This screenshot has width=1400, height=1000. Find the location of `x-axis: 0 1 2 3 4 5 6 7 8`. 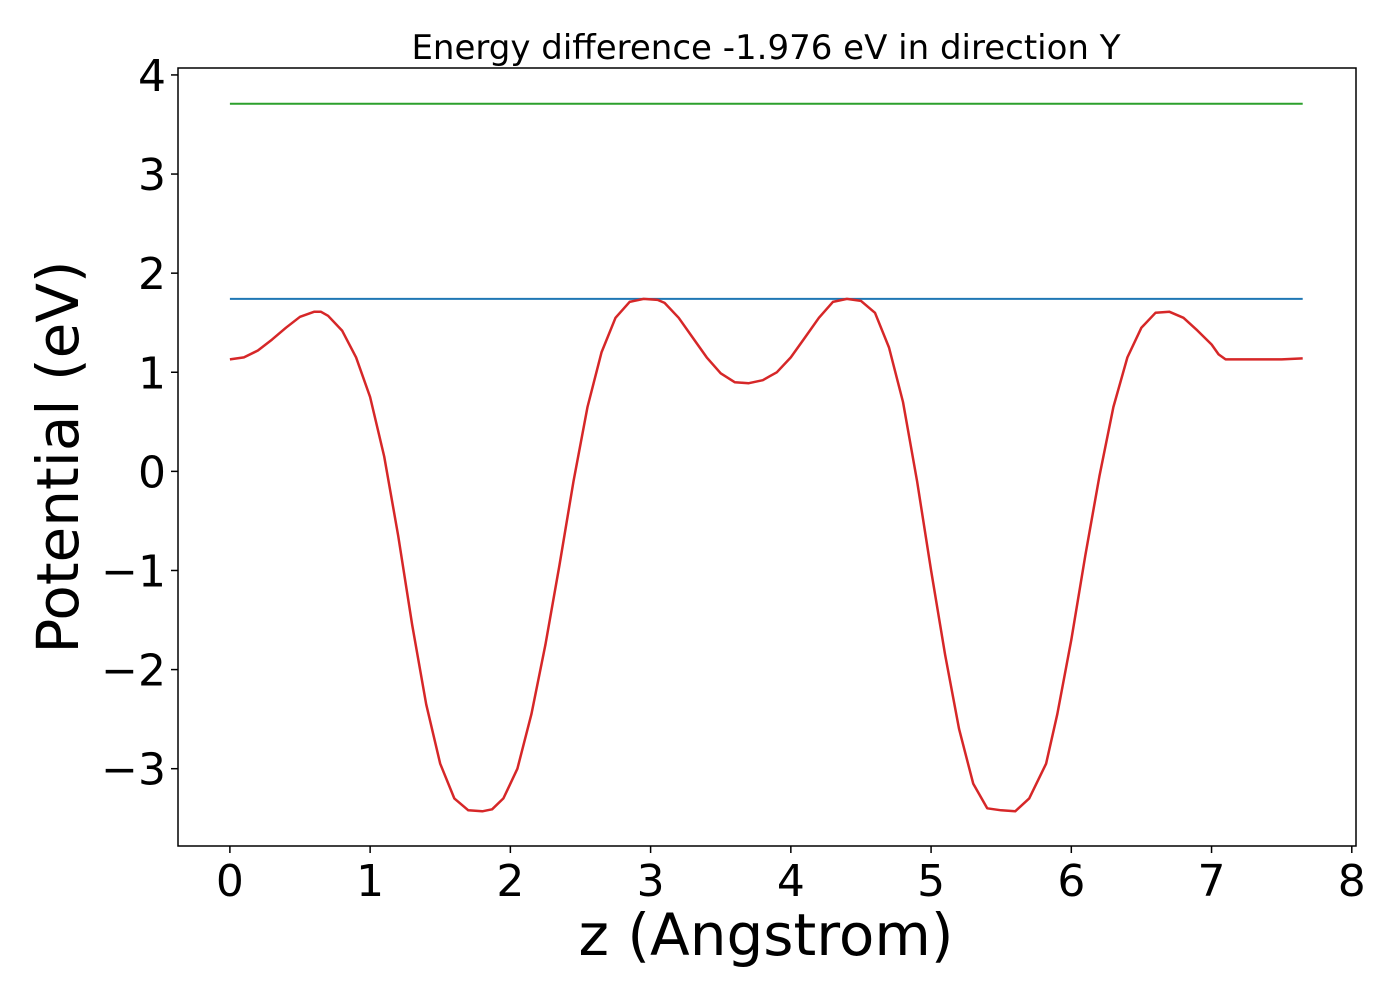

x-axis: 0 1 2 3 4 5 6 7 8 is located at coordinates (791, 876).